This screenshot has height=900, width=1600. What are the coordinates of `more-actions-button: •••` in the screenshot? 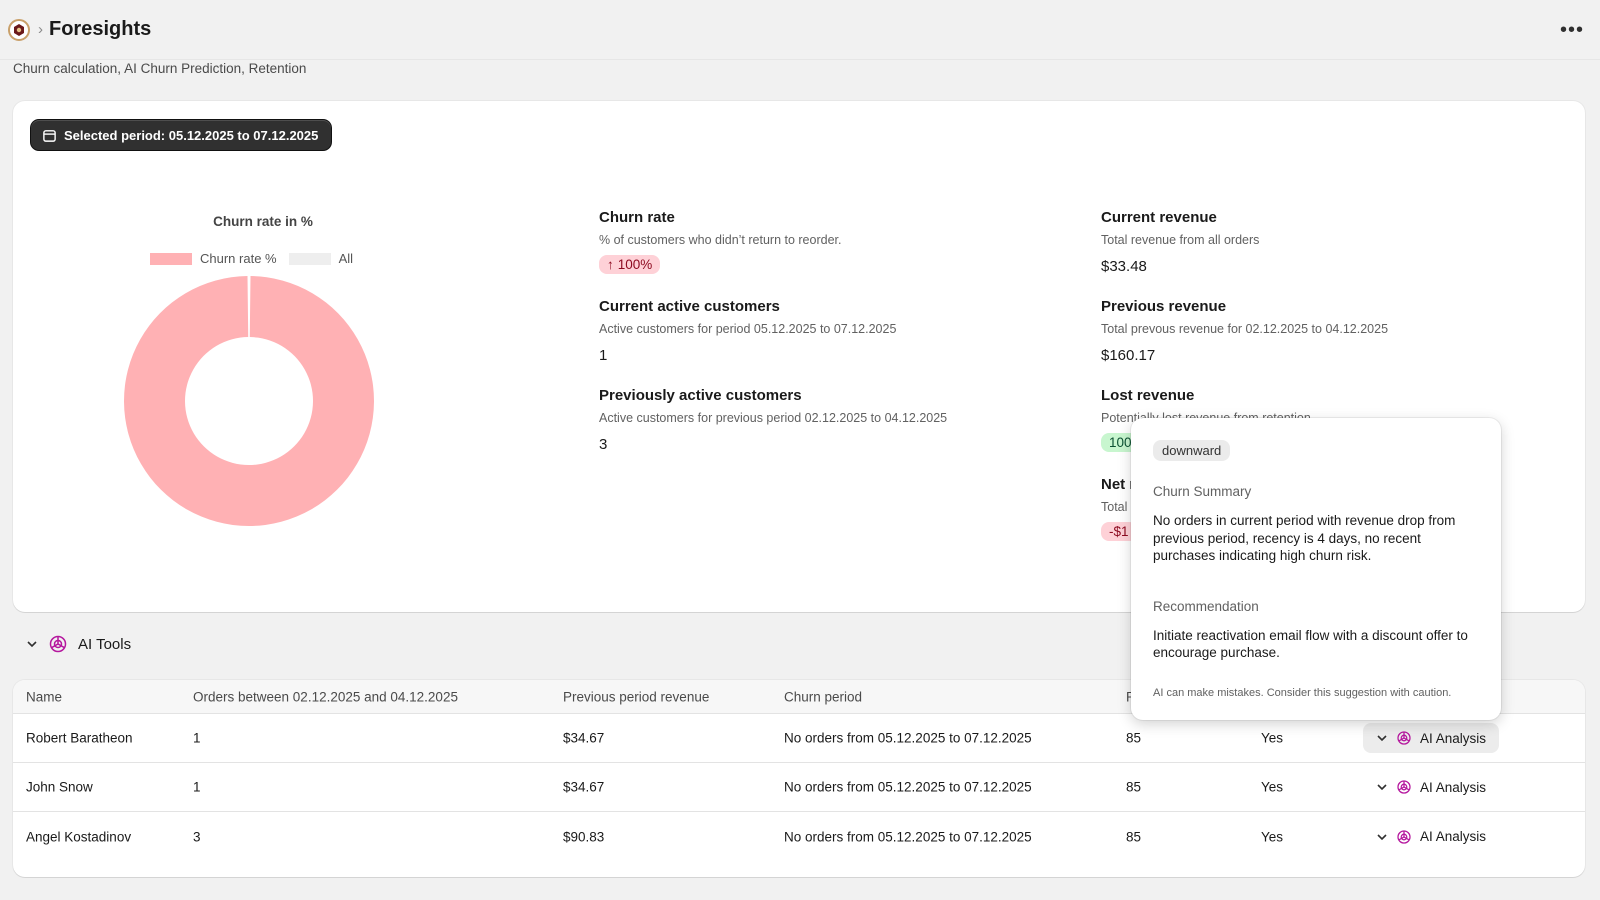 It's located at (1571, 29).